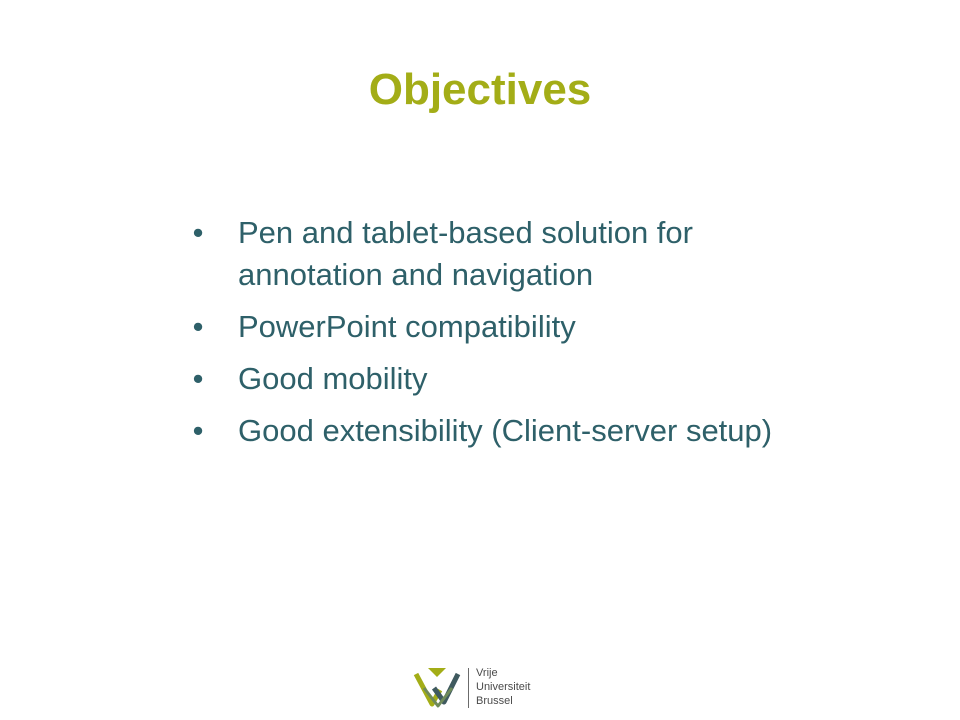  I want to click on logo-line-1: Vrije, so click(487, 673).